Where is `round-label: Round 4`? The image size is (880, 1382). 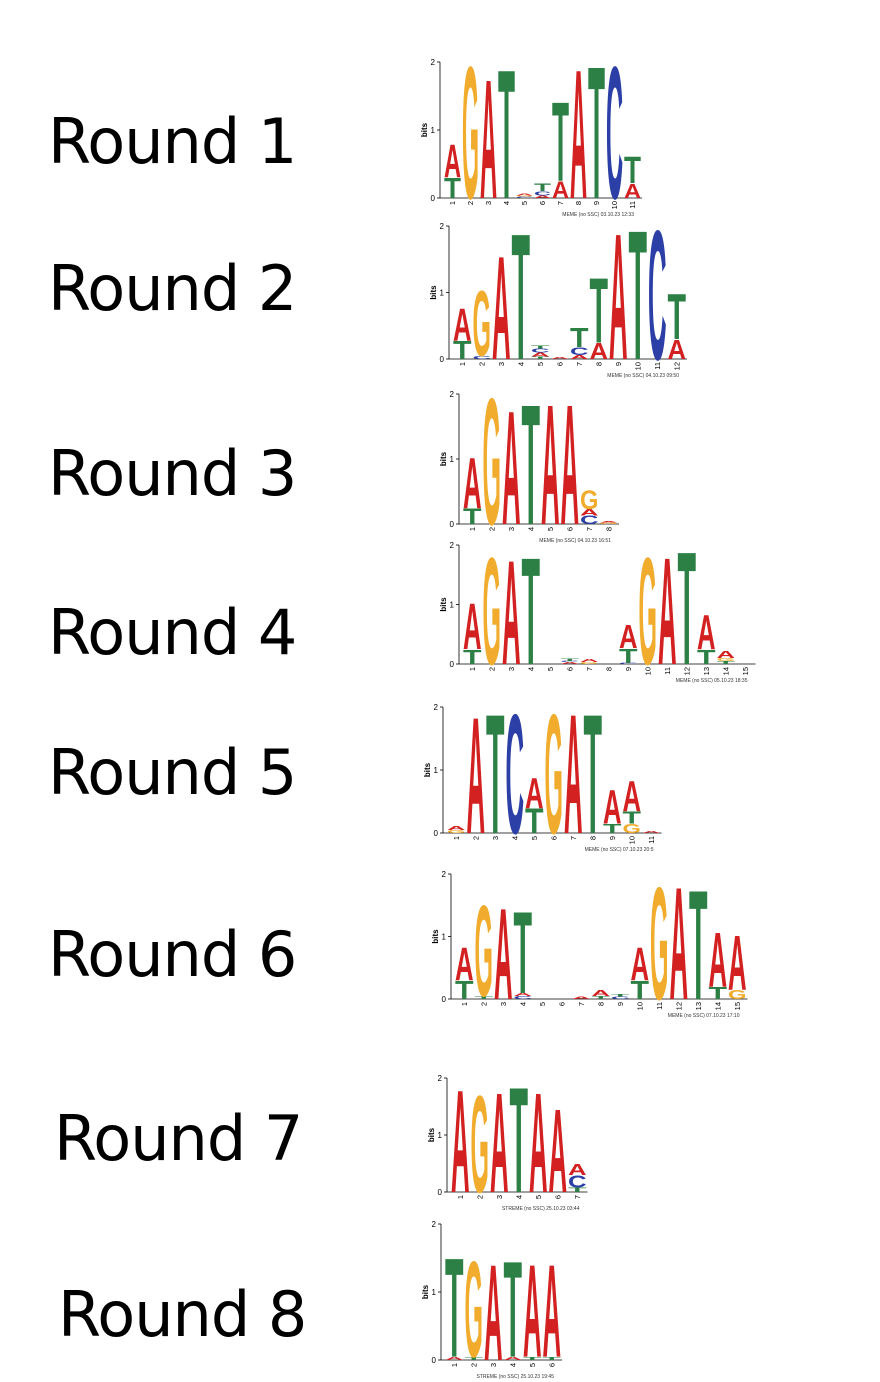
round-label: Round 4 is located at coordinates (172, 632).